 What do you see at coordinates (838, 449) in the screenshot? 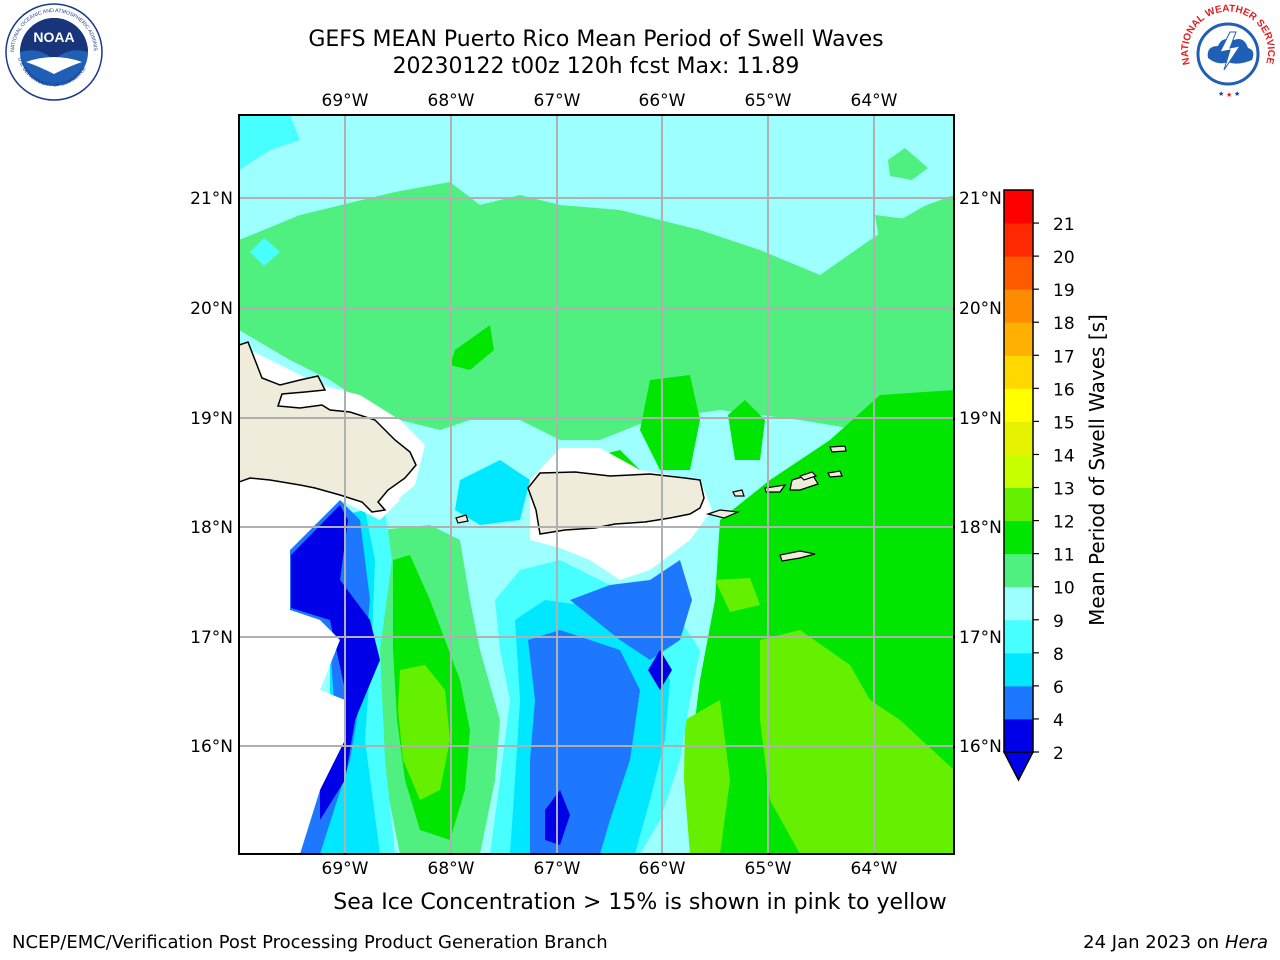
I see `sombrero-islet` at bounding box center [838, 449].